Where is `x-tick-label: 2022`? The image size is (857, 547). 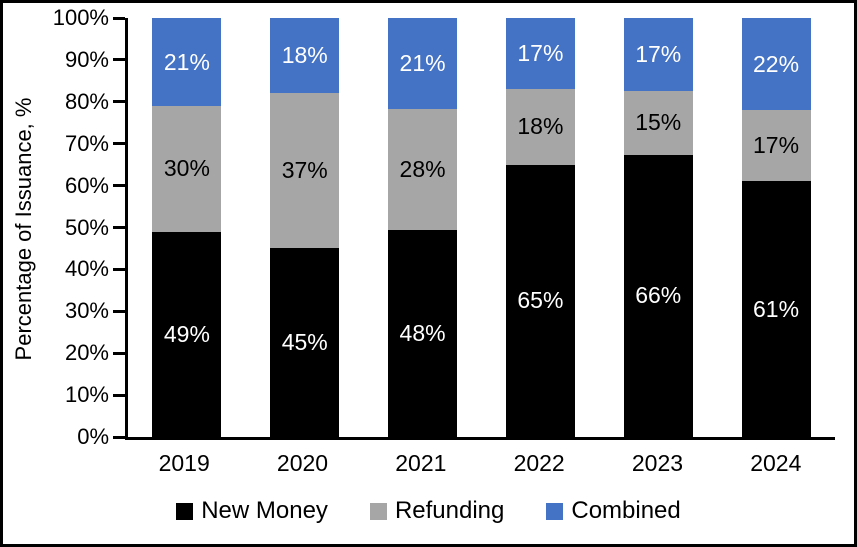 x-tick-label: 2022 is located at coordinates (539, 463).